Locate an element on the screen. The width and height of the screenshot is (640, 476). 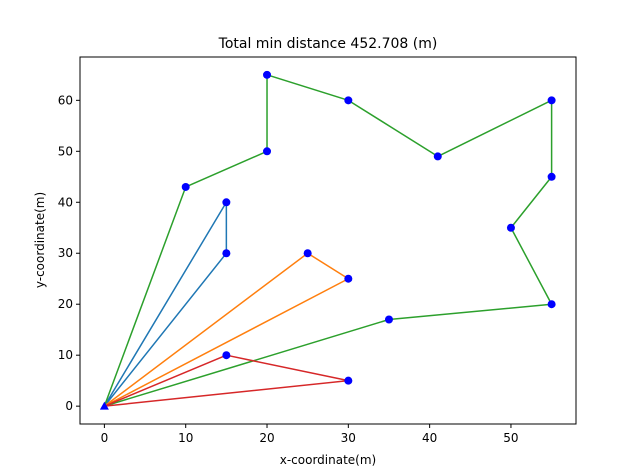
depot-marker is located at coordinates (104, 405).